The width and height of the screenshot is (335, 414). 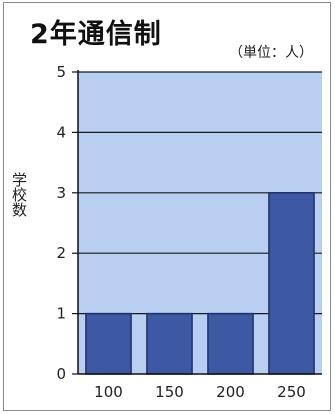 What do you see at coordinates (271, 53) in the screenshot?
I see `unit-note: （単位：人）` at bounding box center [271, 53].